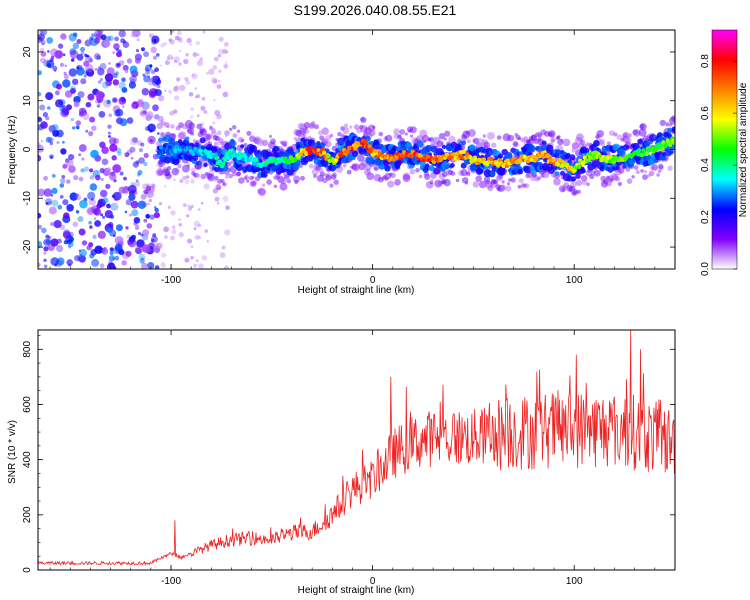  Describe the element at coordinates (705, 217) in the screenshot. I see `colorbar-tick-label: 0.2` at that location.